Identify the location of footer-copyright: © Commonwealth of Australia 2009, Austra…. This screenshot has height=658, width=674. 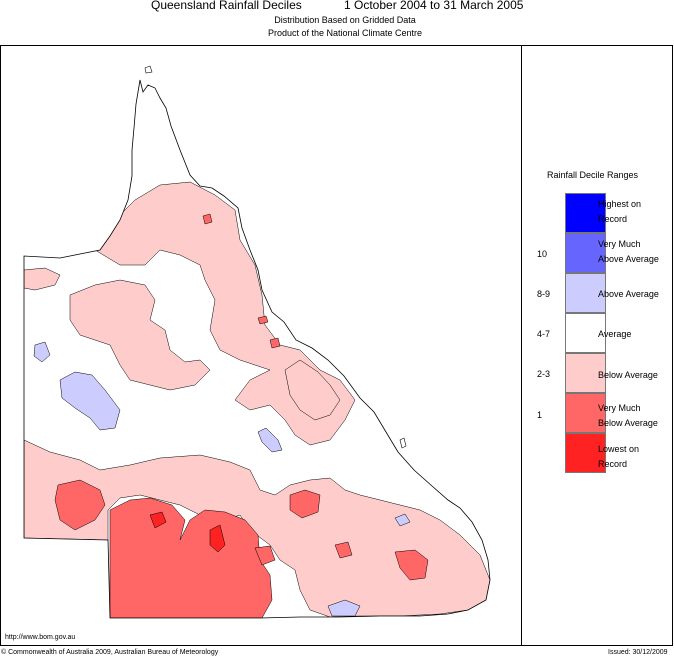
(110, 652).